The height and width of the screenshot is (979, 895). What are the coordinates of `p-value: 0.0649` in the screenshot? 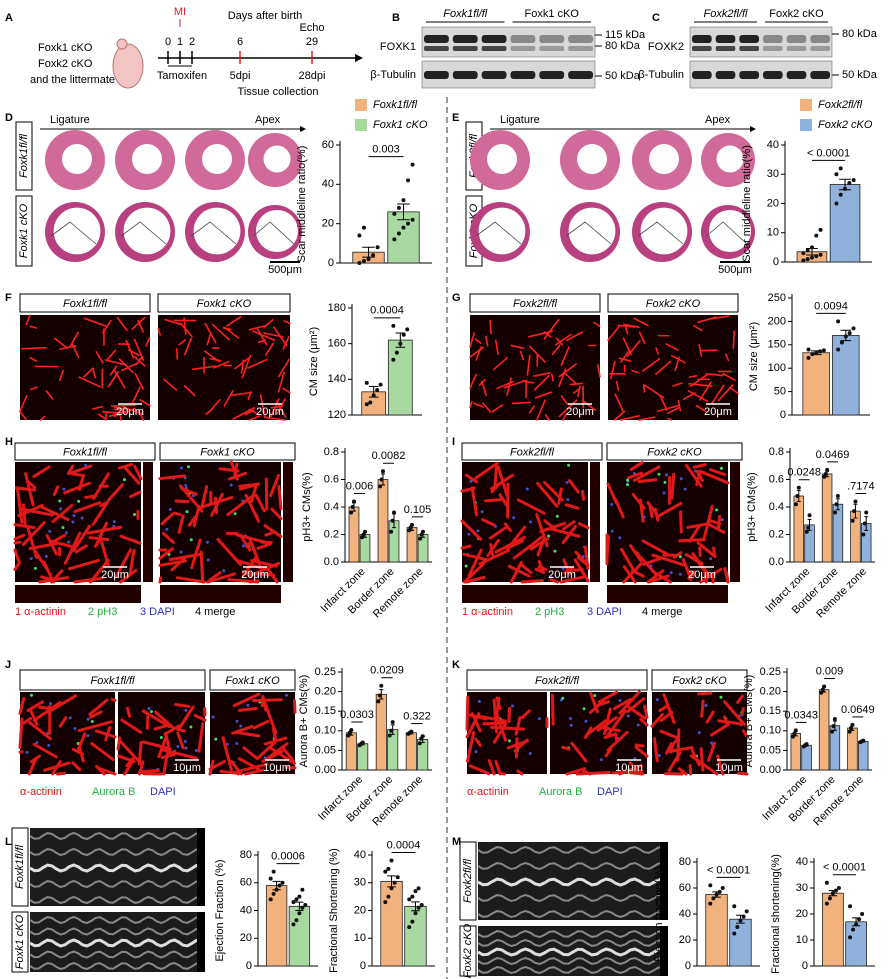 It's located at (858, 710).